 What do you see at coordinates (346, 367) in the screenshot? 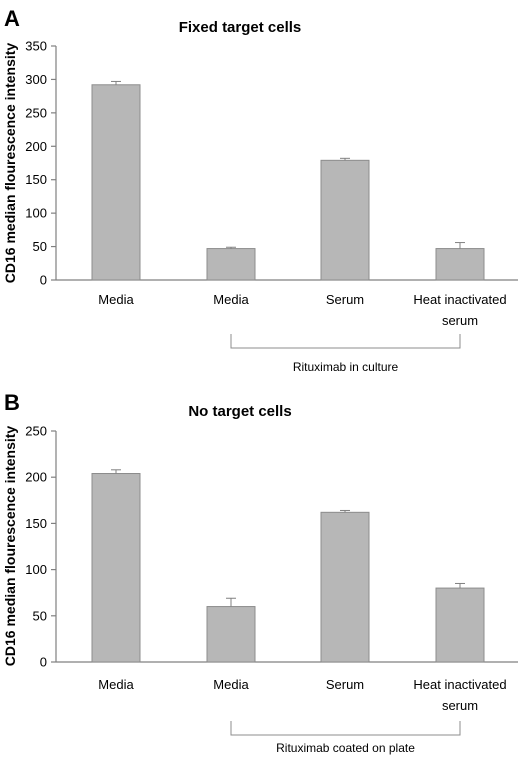
I see `group-bracket-label: Rituximab in culture` at bounding box center [346, 367].